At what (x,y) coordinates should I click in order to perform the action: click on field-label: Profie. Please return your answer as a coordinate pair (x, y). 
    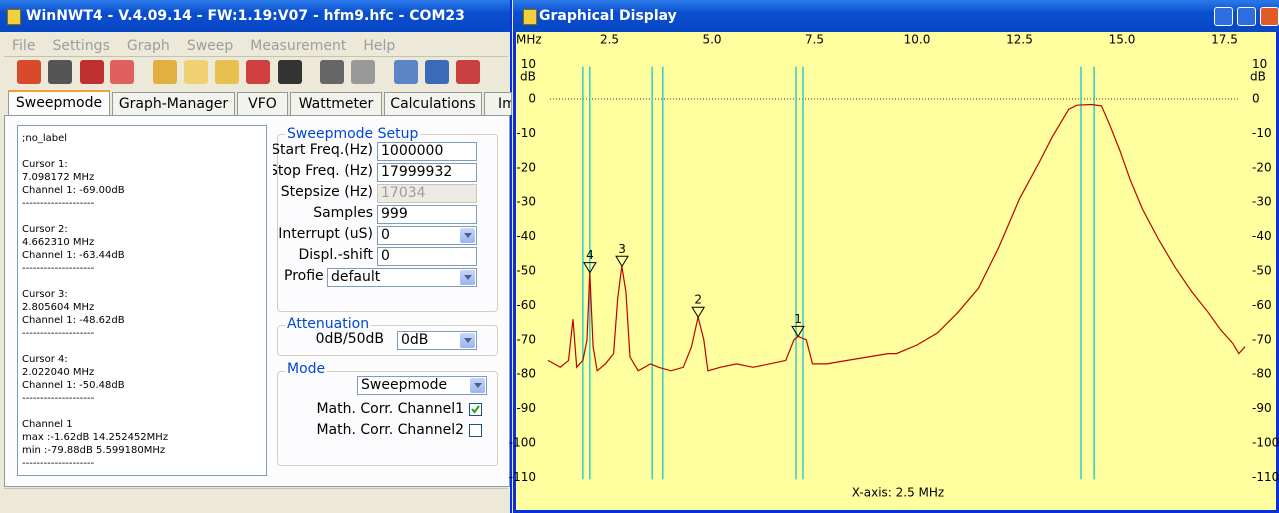
    Looking at the image, I should click on (304, 276).